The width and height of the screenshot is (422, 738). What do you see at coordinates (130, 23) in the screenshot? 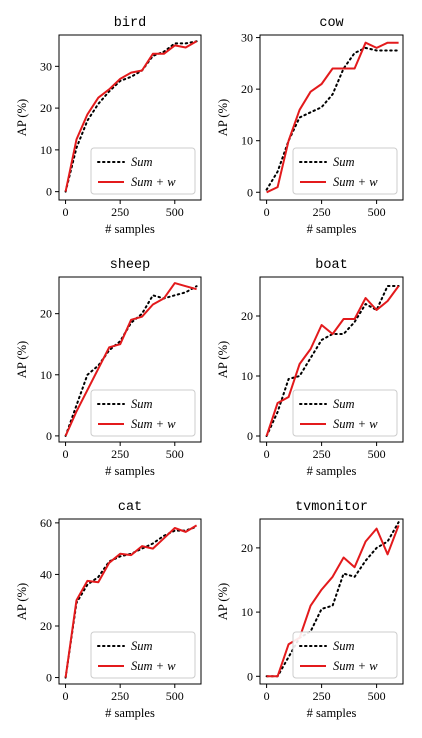
I see `chart-title: bird` at bounding box center [130, 23].